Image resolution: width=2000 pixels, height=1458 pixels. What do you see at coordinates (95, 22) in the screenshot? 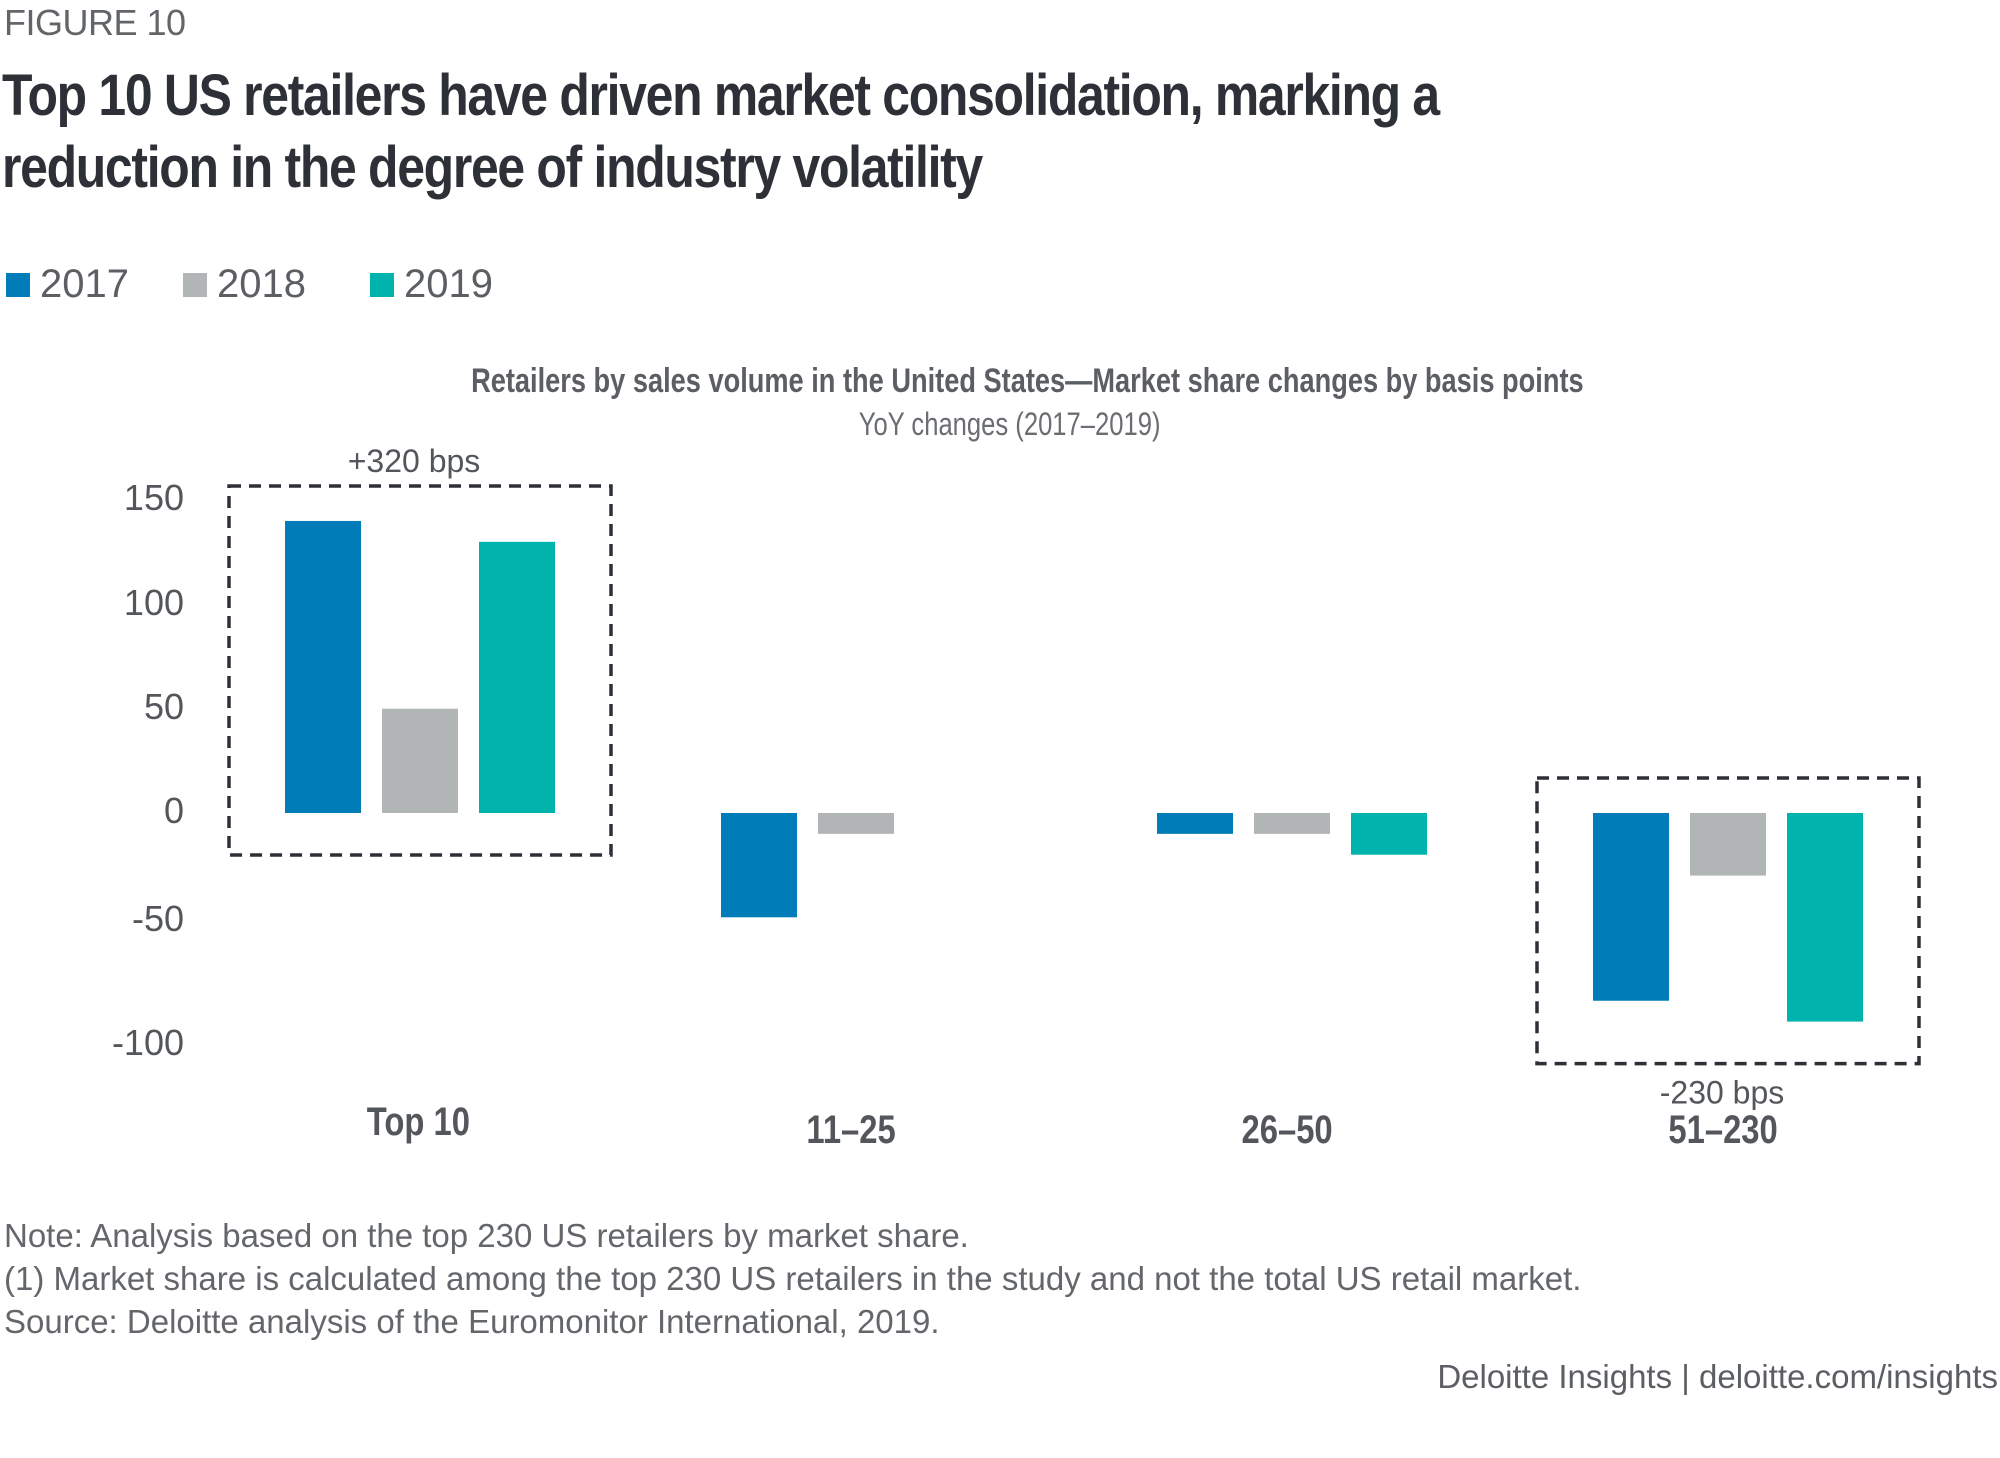
I see `figure-label: FIGURE 10` at bounding box center [95, 22].